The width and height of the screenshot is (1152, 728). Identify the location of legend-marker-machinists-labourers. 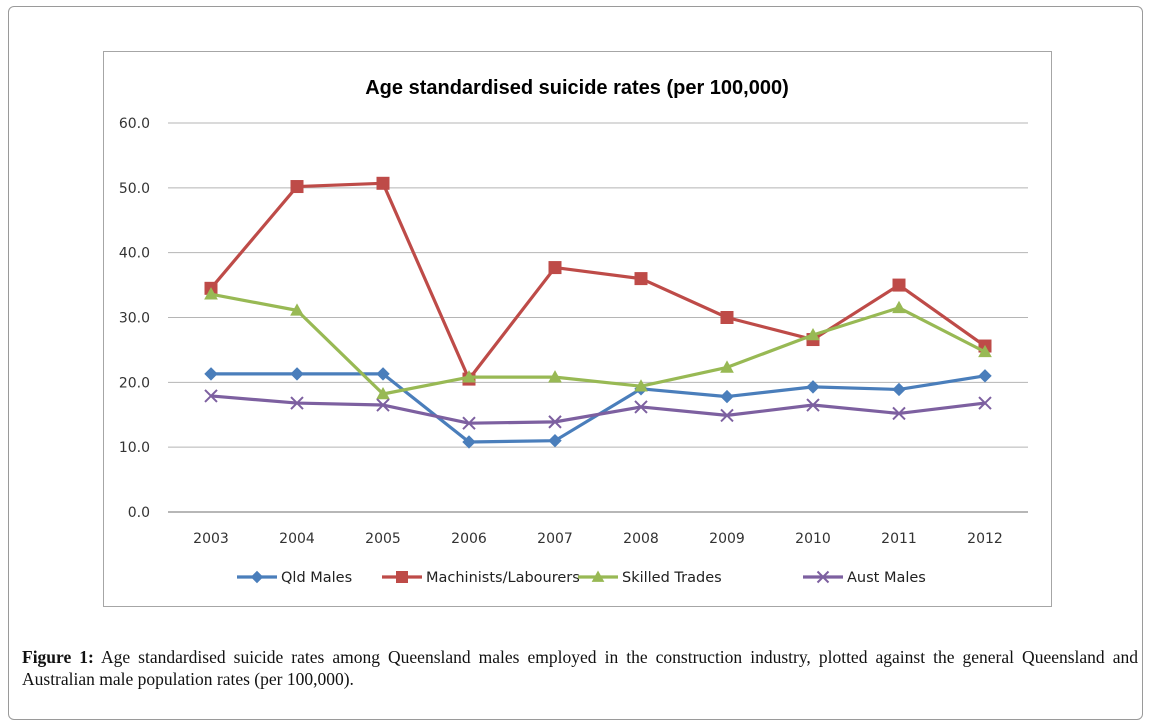
(402, 577).